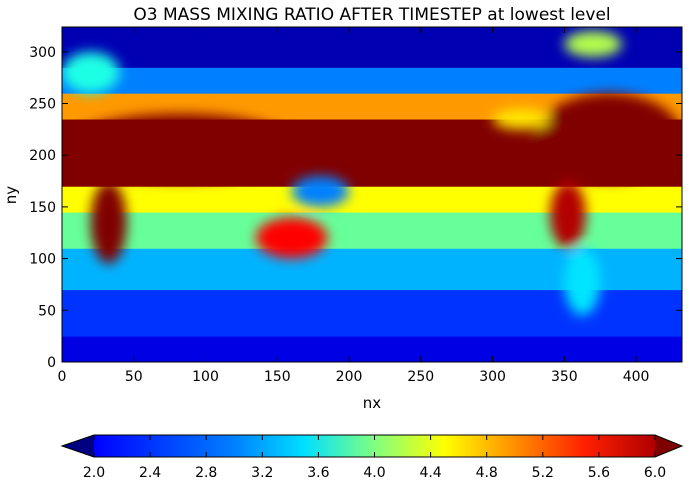 The image size is (700, 490). Describe the element at coordinates (599, 473) in the screenshot. I see `colorbar-tick-label: 5.6` at that location.